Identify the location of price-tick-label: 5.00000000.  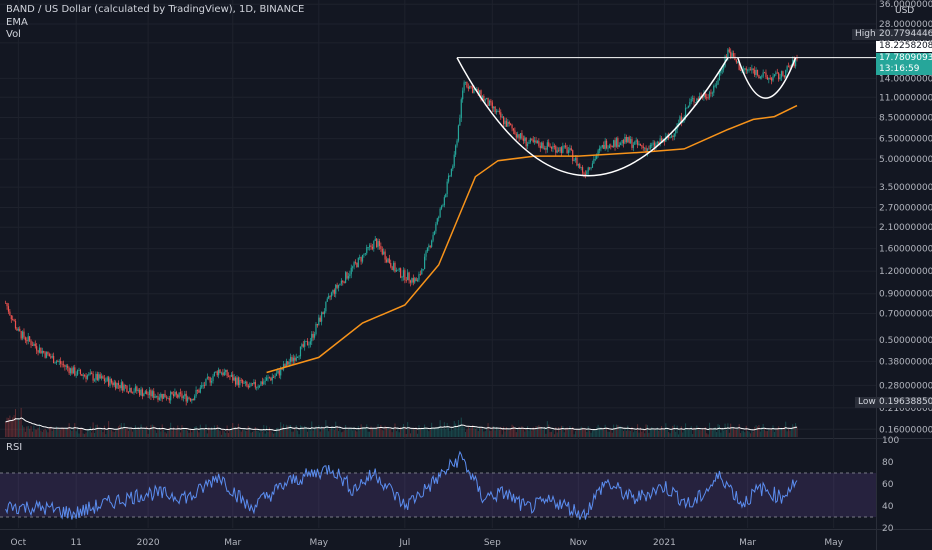
(905, 160).